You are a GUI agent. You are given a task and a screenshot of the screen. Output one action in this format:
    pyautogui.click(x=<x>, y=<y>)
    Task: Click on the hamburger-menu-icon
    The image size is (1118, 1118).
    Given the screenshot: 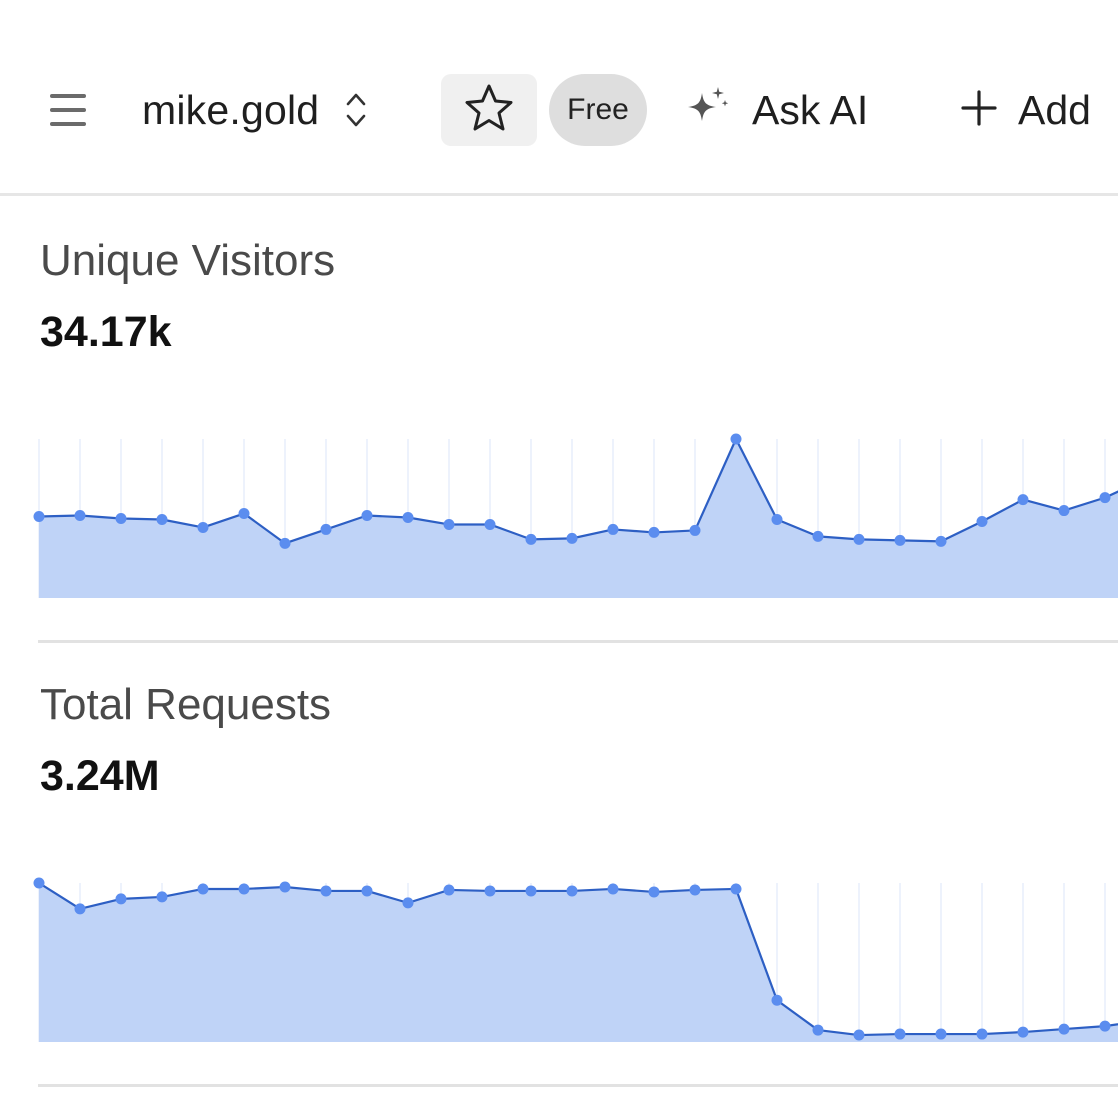 What is the action you would take?
    pyautogui.click(x=69, y=110)
    